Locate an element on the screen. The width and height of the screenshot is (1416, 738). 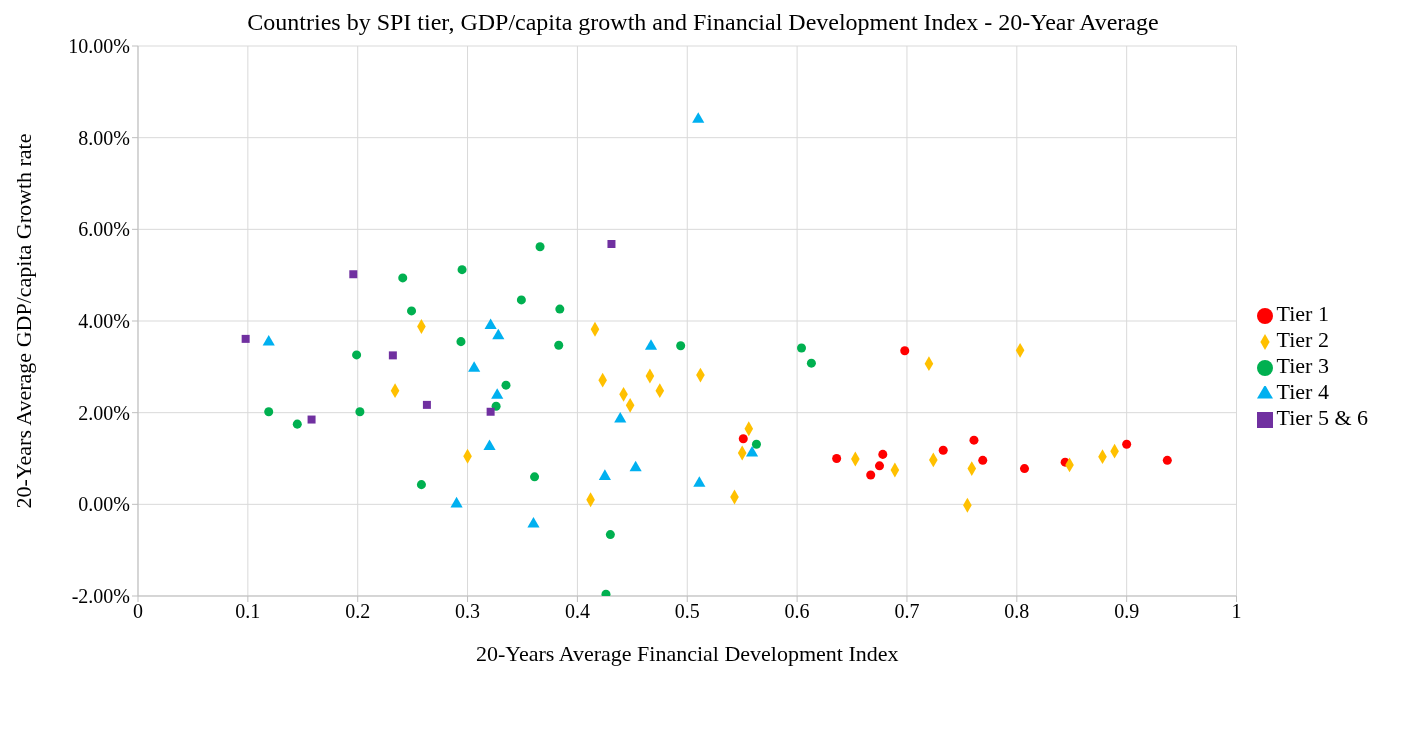
y-tick-label: 2.00% is located at coordinates (104, 412).